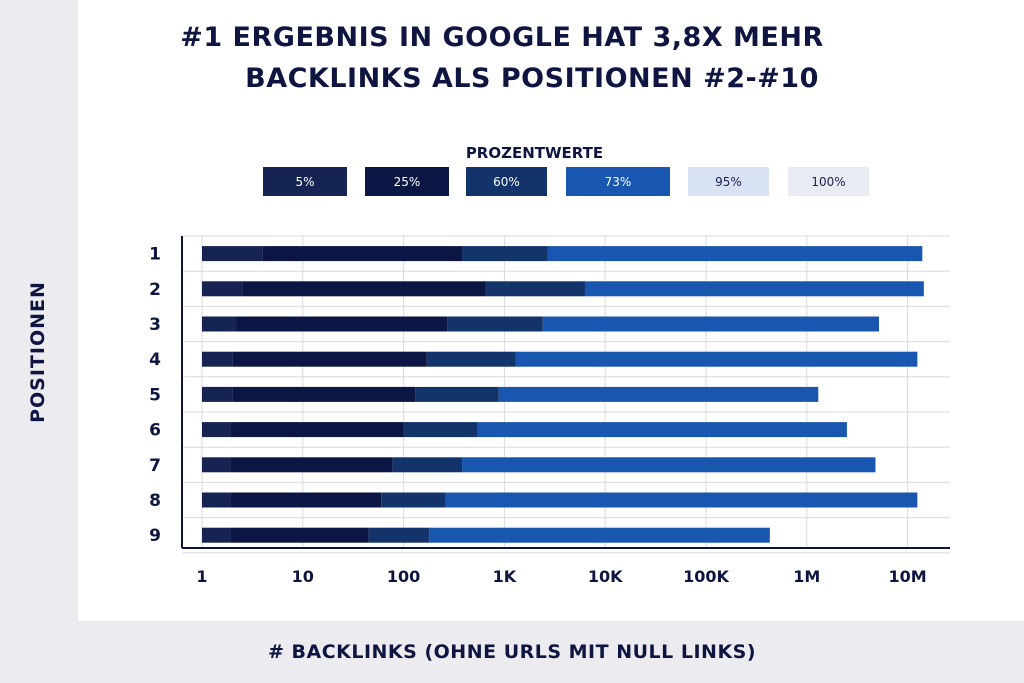 This screenshot has width=1024, height=683. Describe the element at coordinates (201, 576) in the screenshot. I see `x-tick-label: 1` at that location.